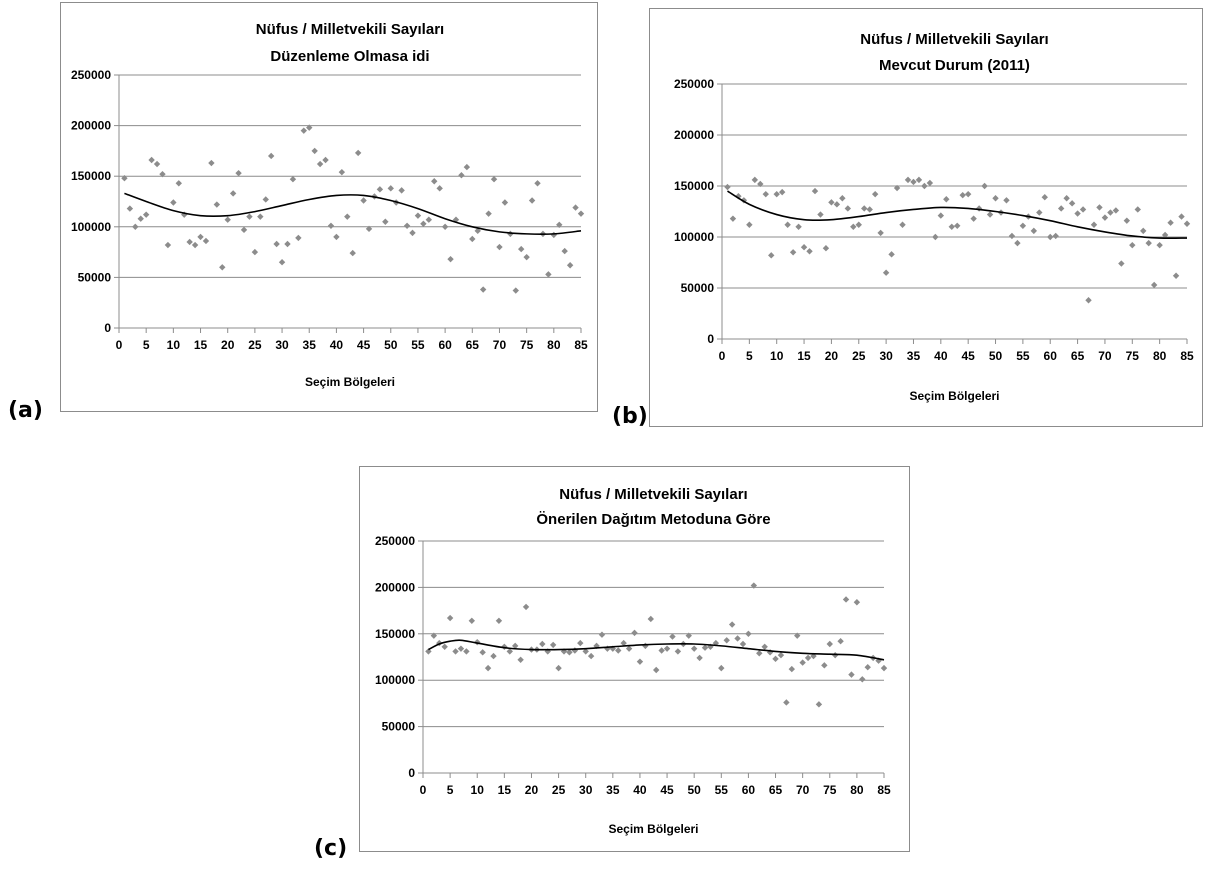 This screenshot has width=1205, height=869. Describe the element at coordinates (857, 790) in the screenshot. I see `x-tick-label: 80` at that location.